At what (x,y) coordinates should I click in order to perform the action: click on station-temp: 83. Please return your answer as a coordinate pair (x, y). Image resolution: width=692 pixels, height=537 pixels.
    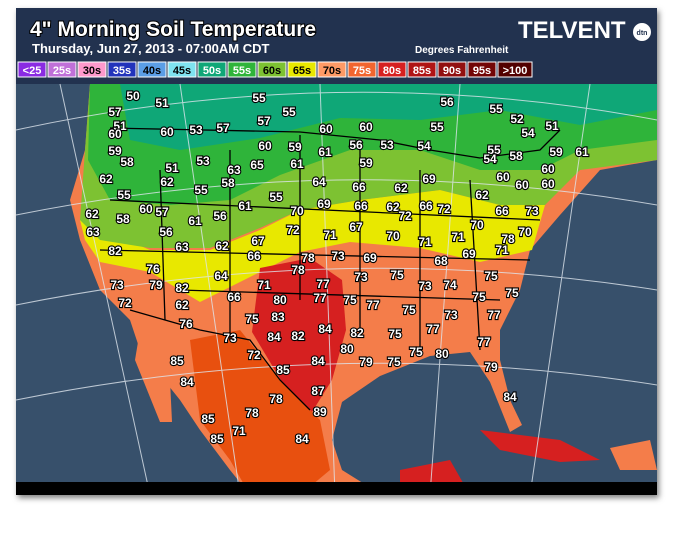
    Looking at the image, I should click on (278, 317).